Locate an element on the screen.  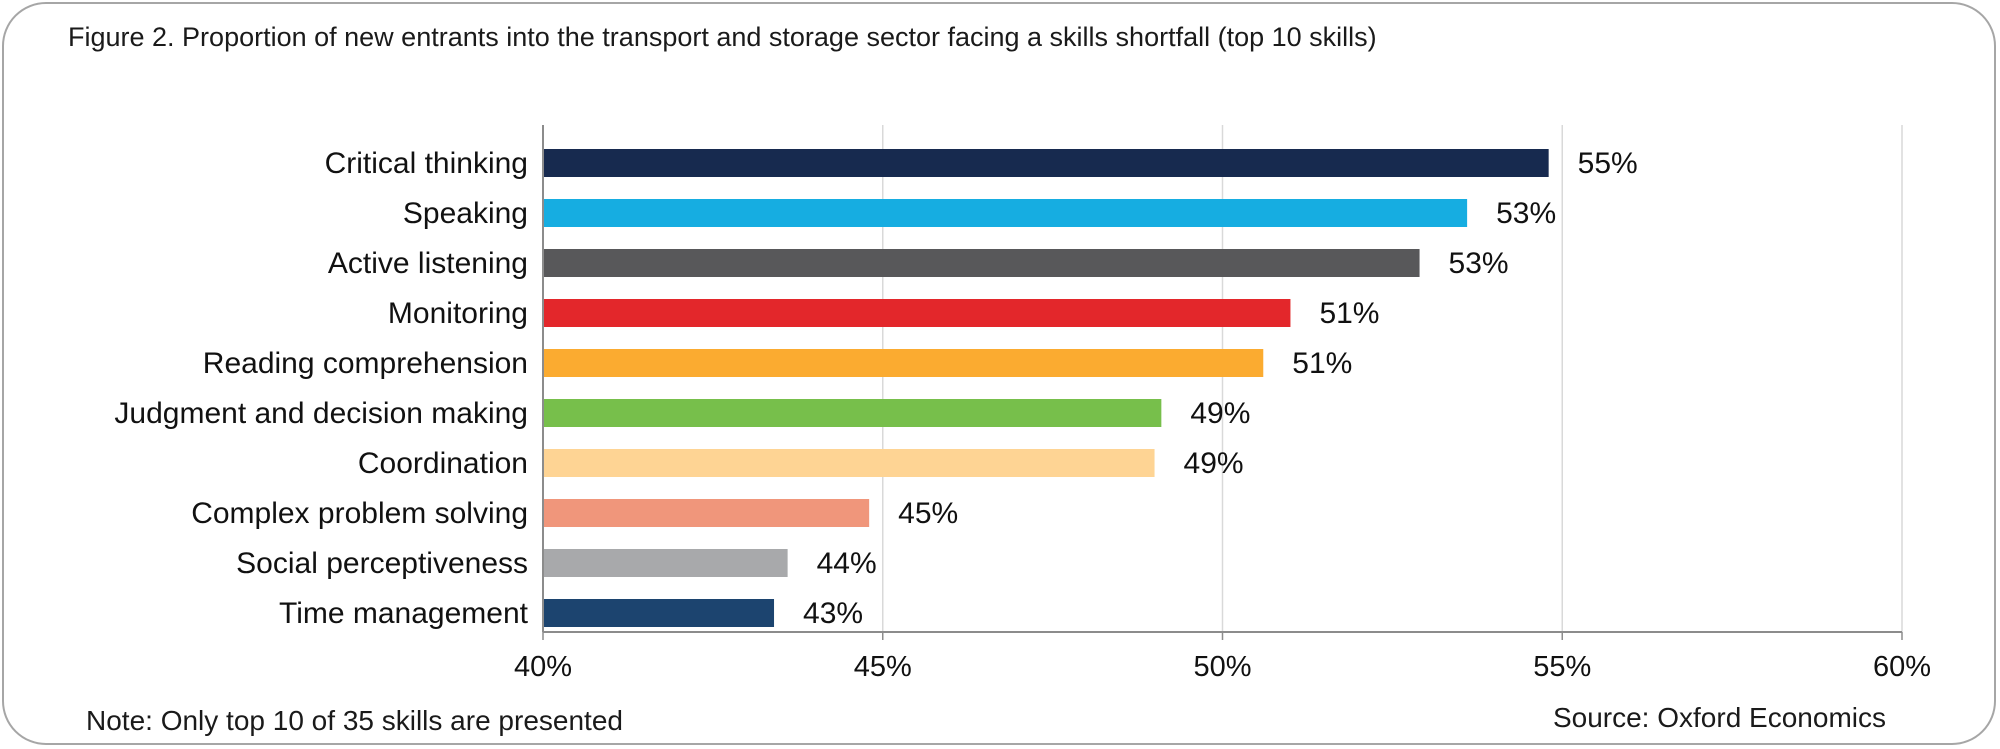
value-label: 55% is located at coordinates (1608, 163).